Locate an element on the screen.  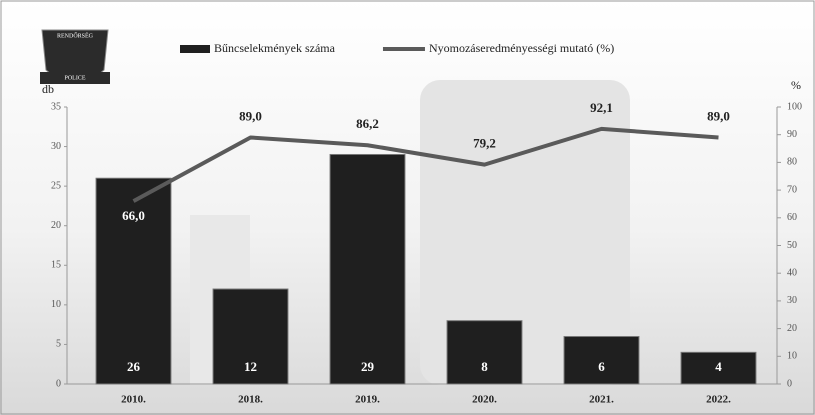
y-tick-label: 10 is located at coordinates (56, 304).